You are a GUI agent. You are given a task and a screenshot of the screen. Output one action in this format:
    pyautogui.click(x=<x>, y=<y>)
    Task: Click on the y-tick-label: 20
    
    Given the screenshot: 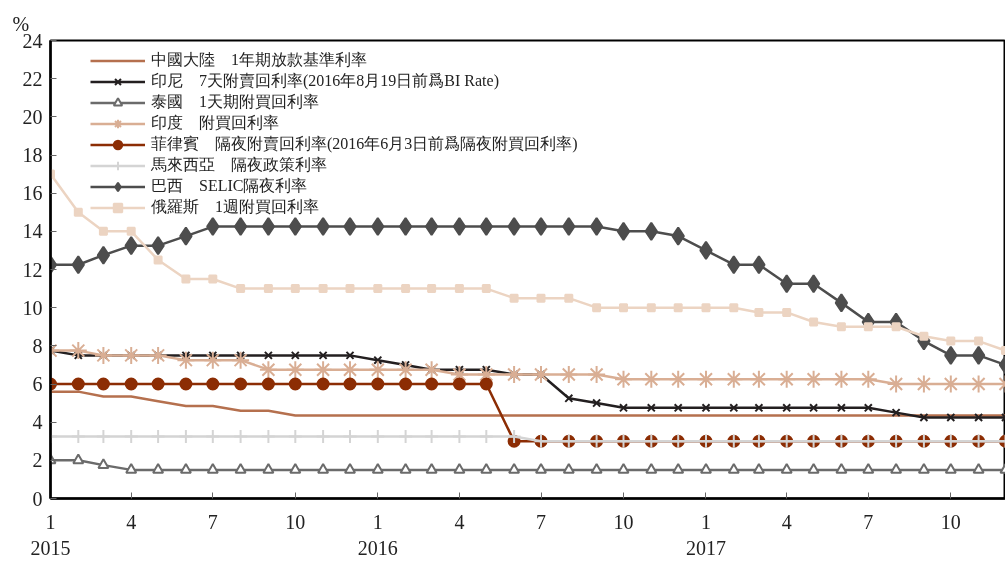 What is the action you would take?
    pyautogui.click(x=32, y=116)
    